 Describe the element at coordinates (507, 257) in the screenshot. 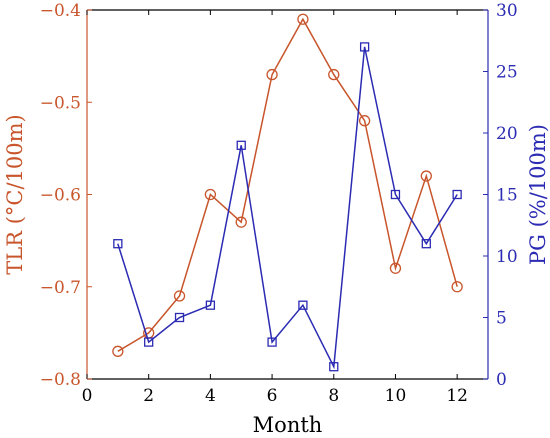

I see `y-right-tick-label: 10` at that location.